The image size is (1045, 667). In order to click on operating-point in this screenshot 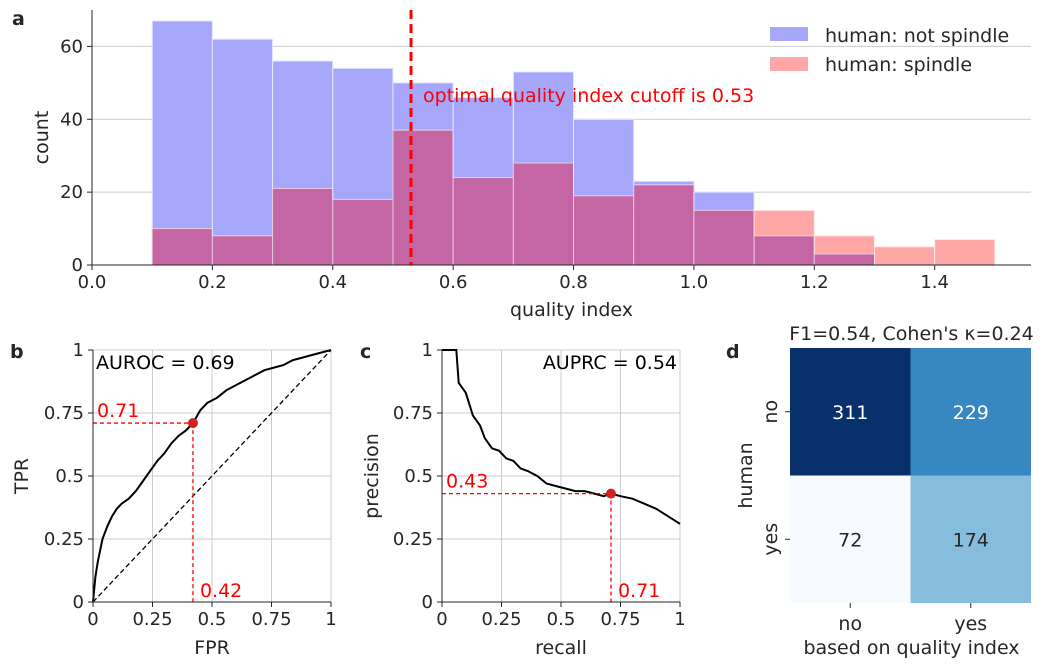, I will do `click(192, 423)`.